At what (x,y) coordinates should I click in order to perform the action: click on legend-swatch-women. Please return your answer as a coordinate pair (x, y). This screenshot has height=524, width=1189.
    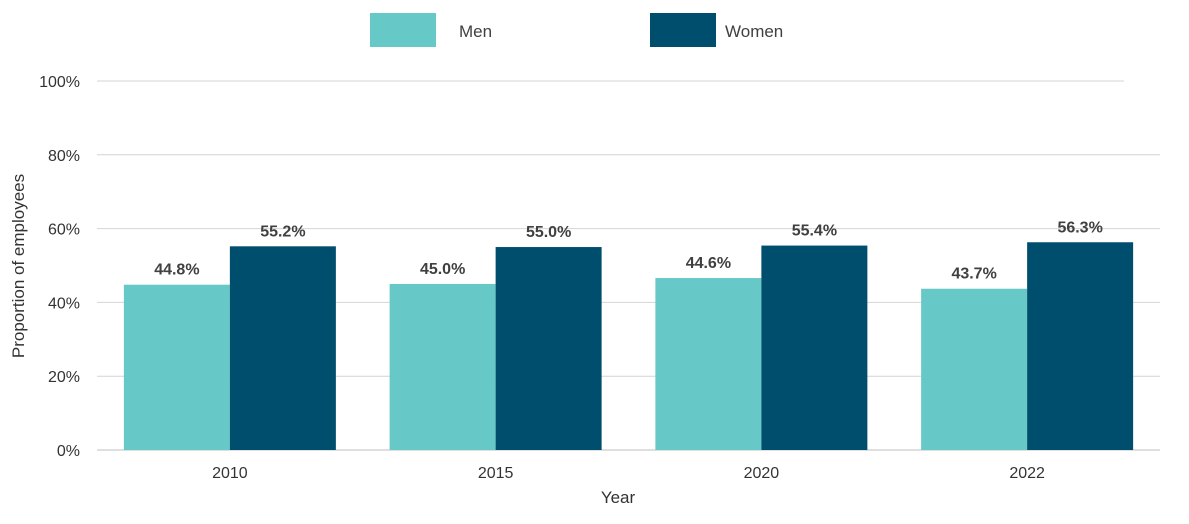
    Looking at the image, I should click on (683, 30).